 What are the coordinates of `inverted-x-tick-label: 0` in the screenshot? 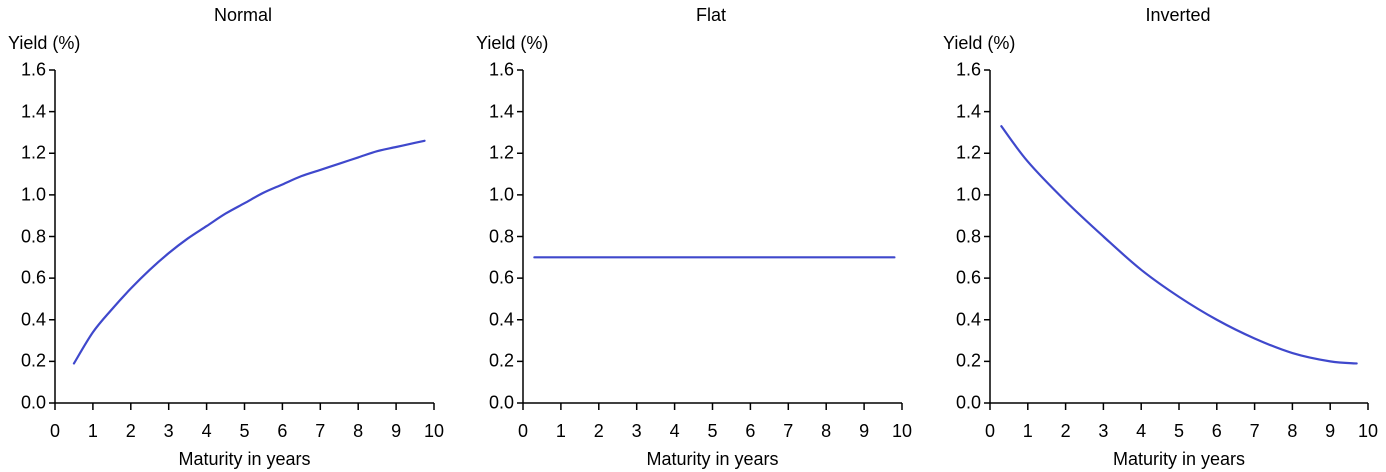 It's located at (990, 431).